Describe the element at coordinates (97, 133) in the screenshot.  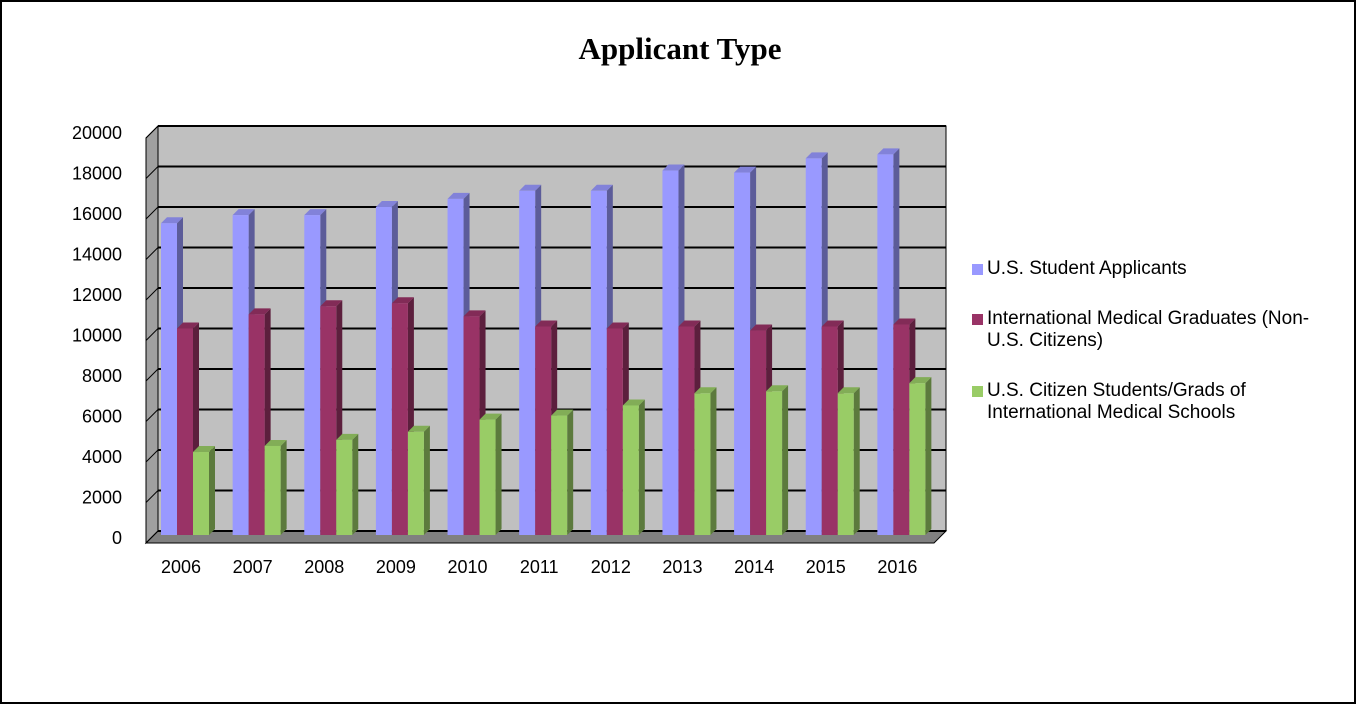
I see `y-tick-label: 20000` at that location.